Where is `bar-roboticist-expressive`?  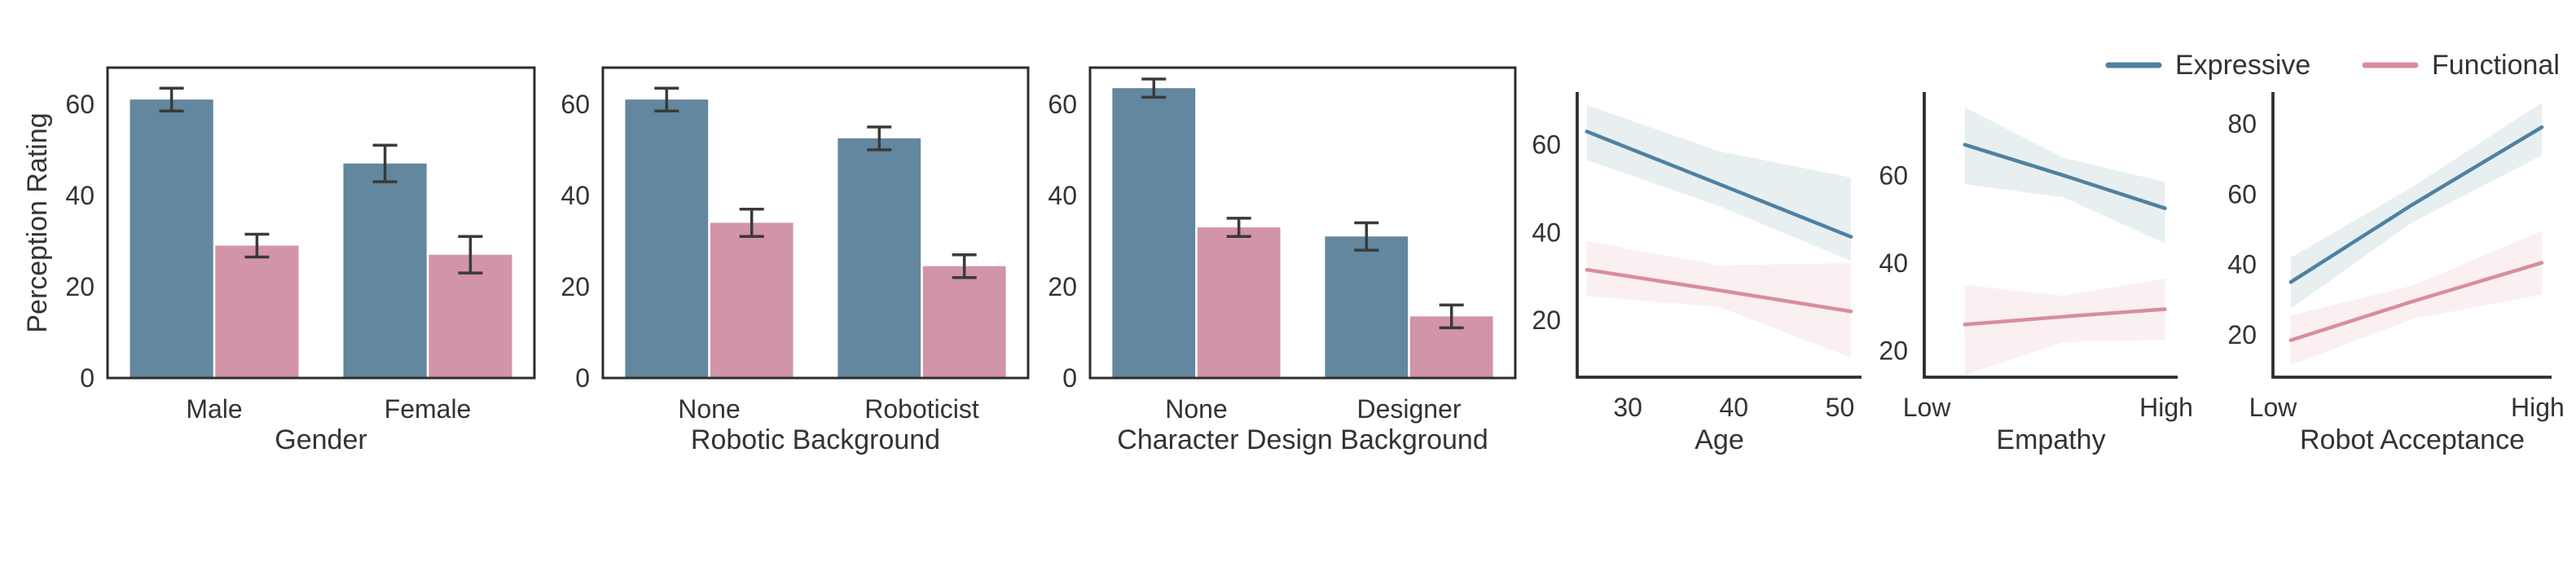 bar-roboticist-expressive is located at coordinates (879, 258).